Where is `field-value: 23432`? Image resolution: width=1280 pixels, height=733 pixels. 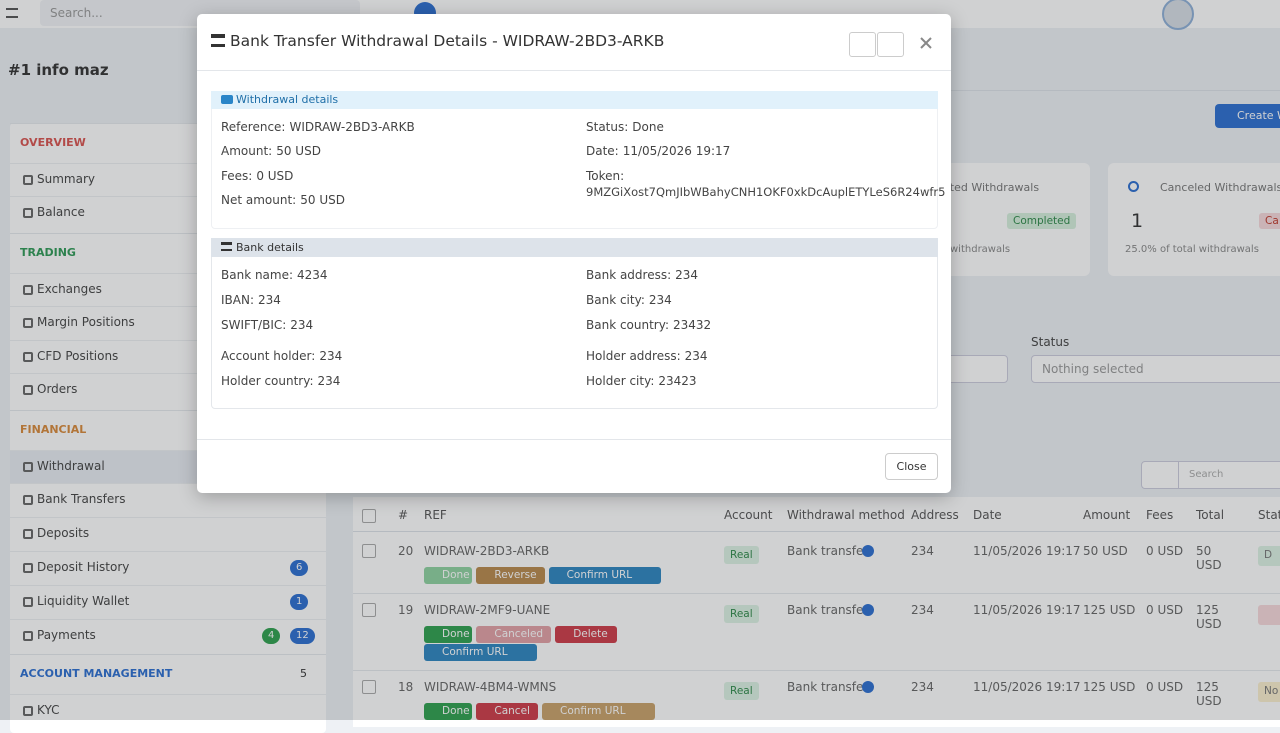
field-value: 23432 is located at coordinates (692, 325).